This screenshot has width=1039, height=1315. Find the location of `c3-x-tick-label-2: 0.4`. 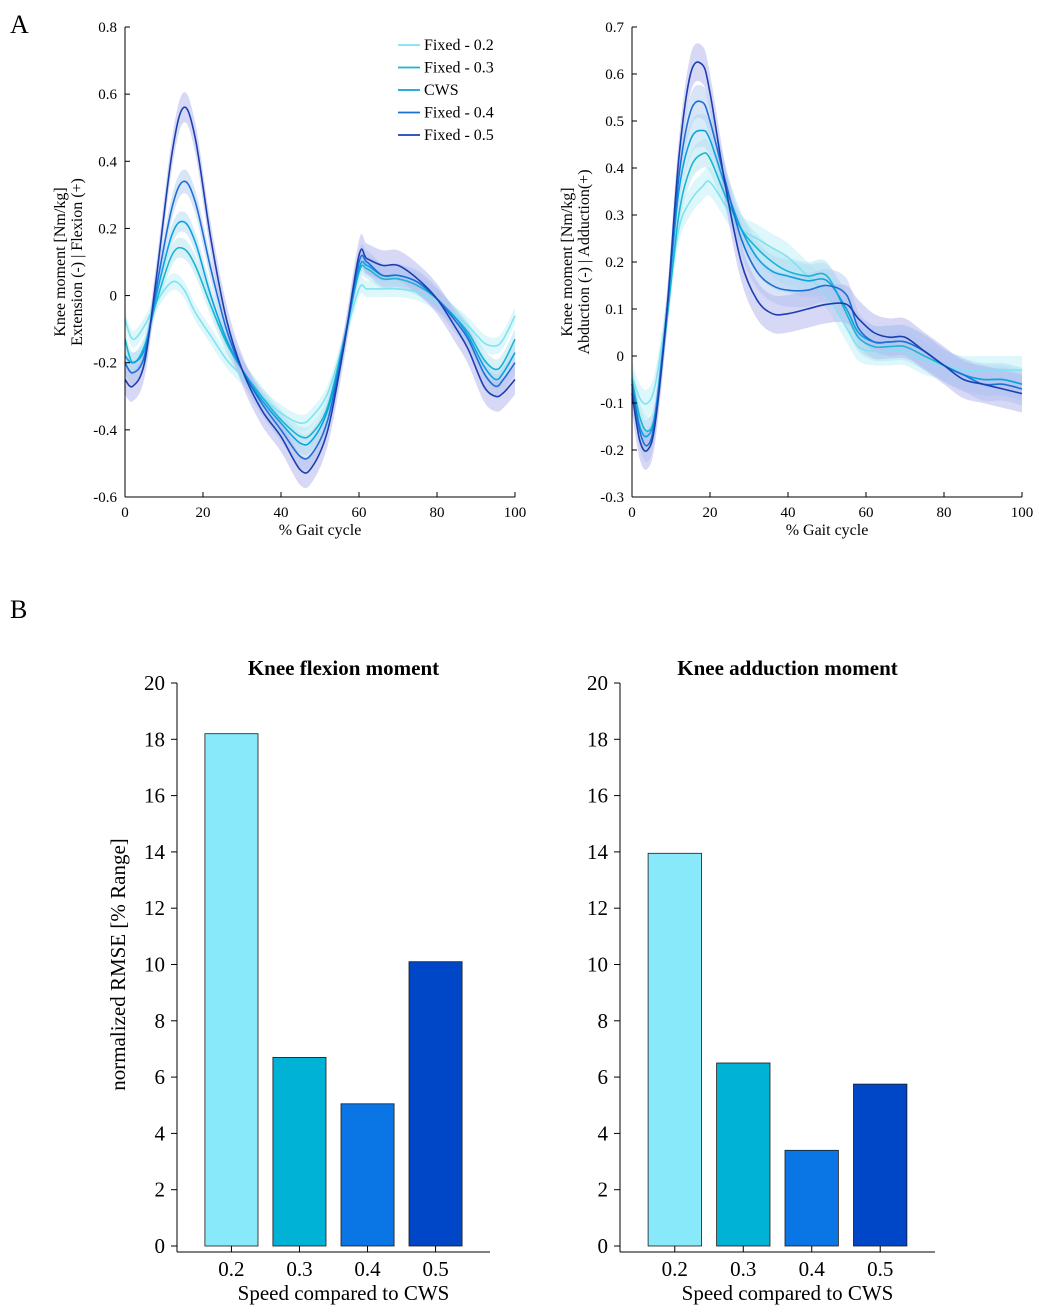

c3-x-tick-label-2: 0.4 is located at coordinates (812, 1269).